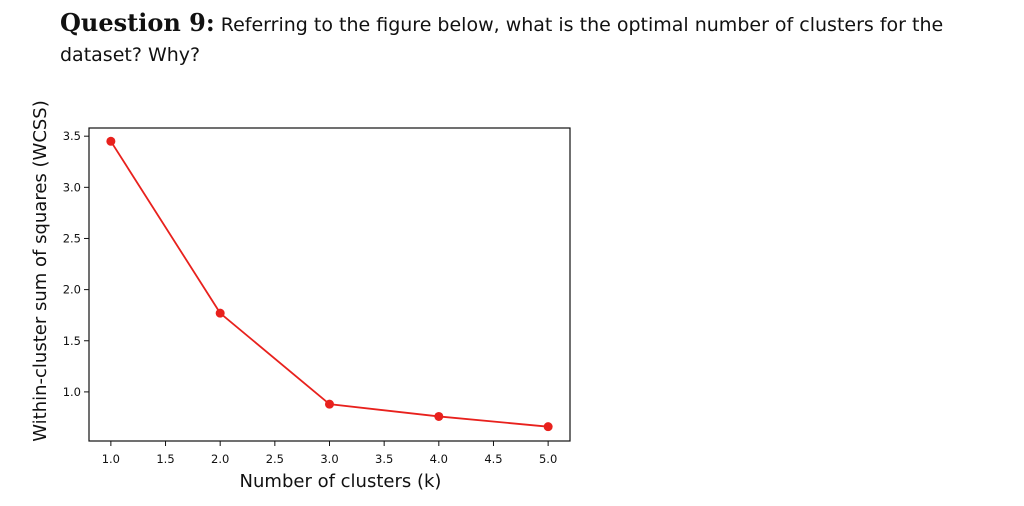 The width and height of the screenshot is (1024, 506). I want to click on y-tick-label: 2.0, so click(72, 290).